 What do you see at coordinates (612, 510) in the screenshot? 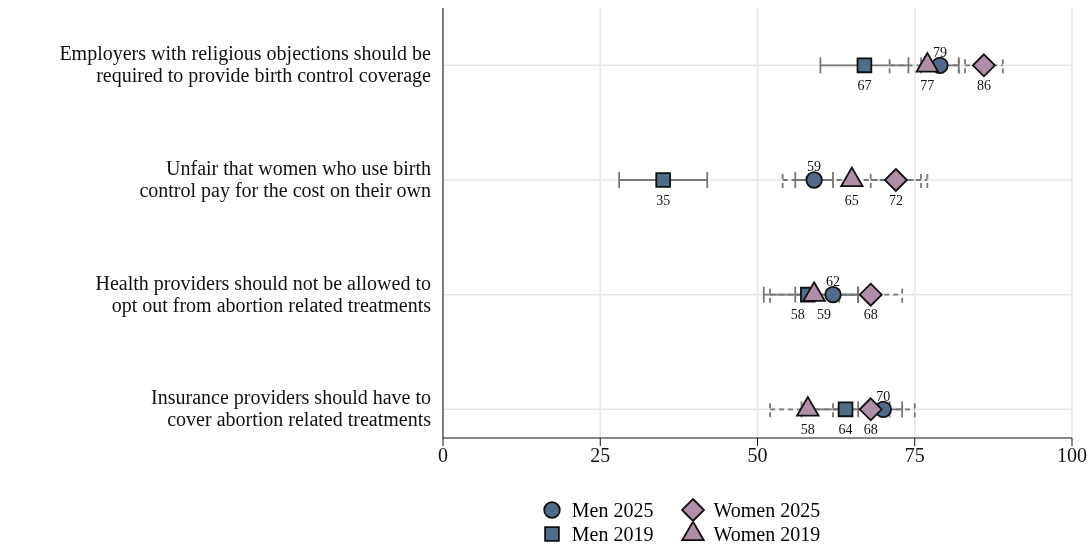
I see `legend-label: Men 2025` at bounding box center [612, 510].